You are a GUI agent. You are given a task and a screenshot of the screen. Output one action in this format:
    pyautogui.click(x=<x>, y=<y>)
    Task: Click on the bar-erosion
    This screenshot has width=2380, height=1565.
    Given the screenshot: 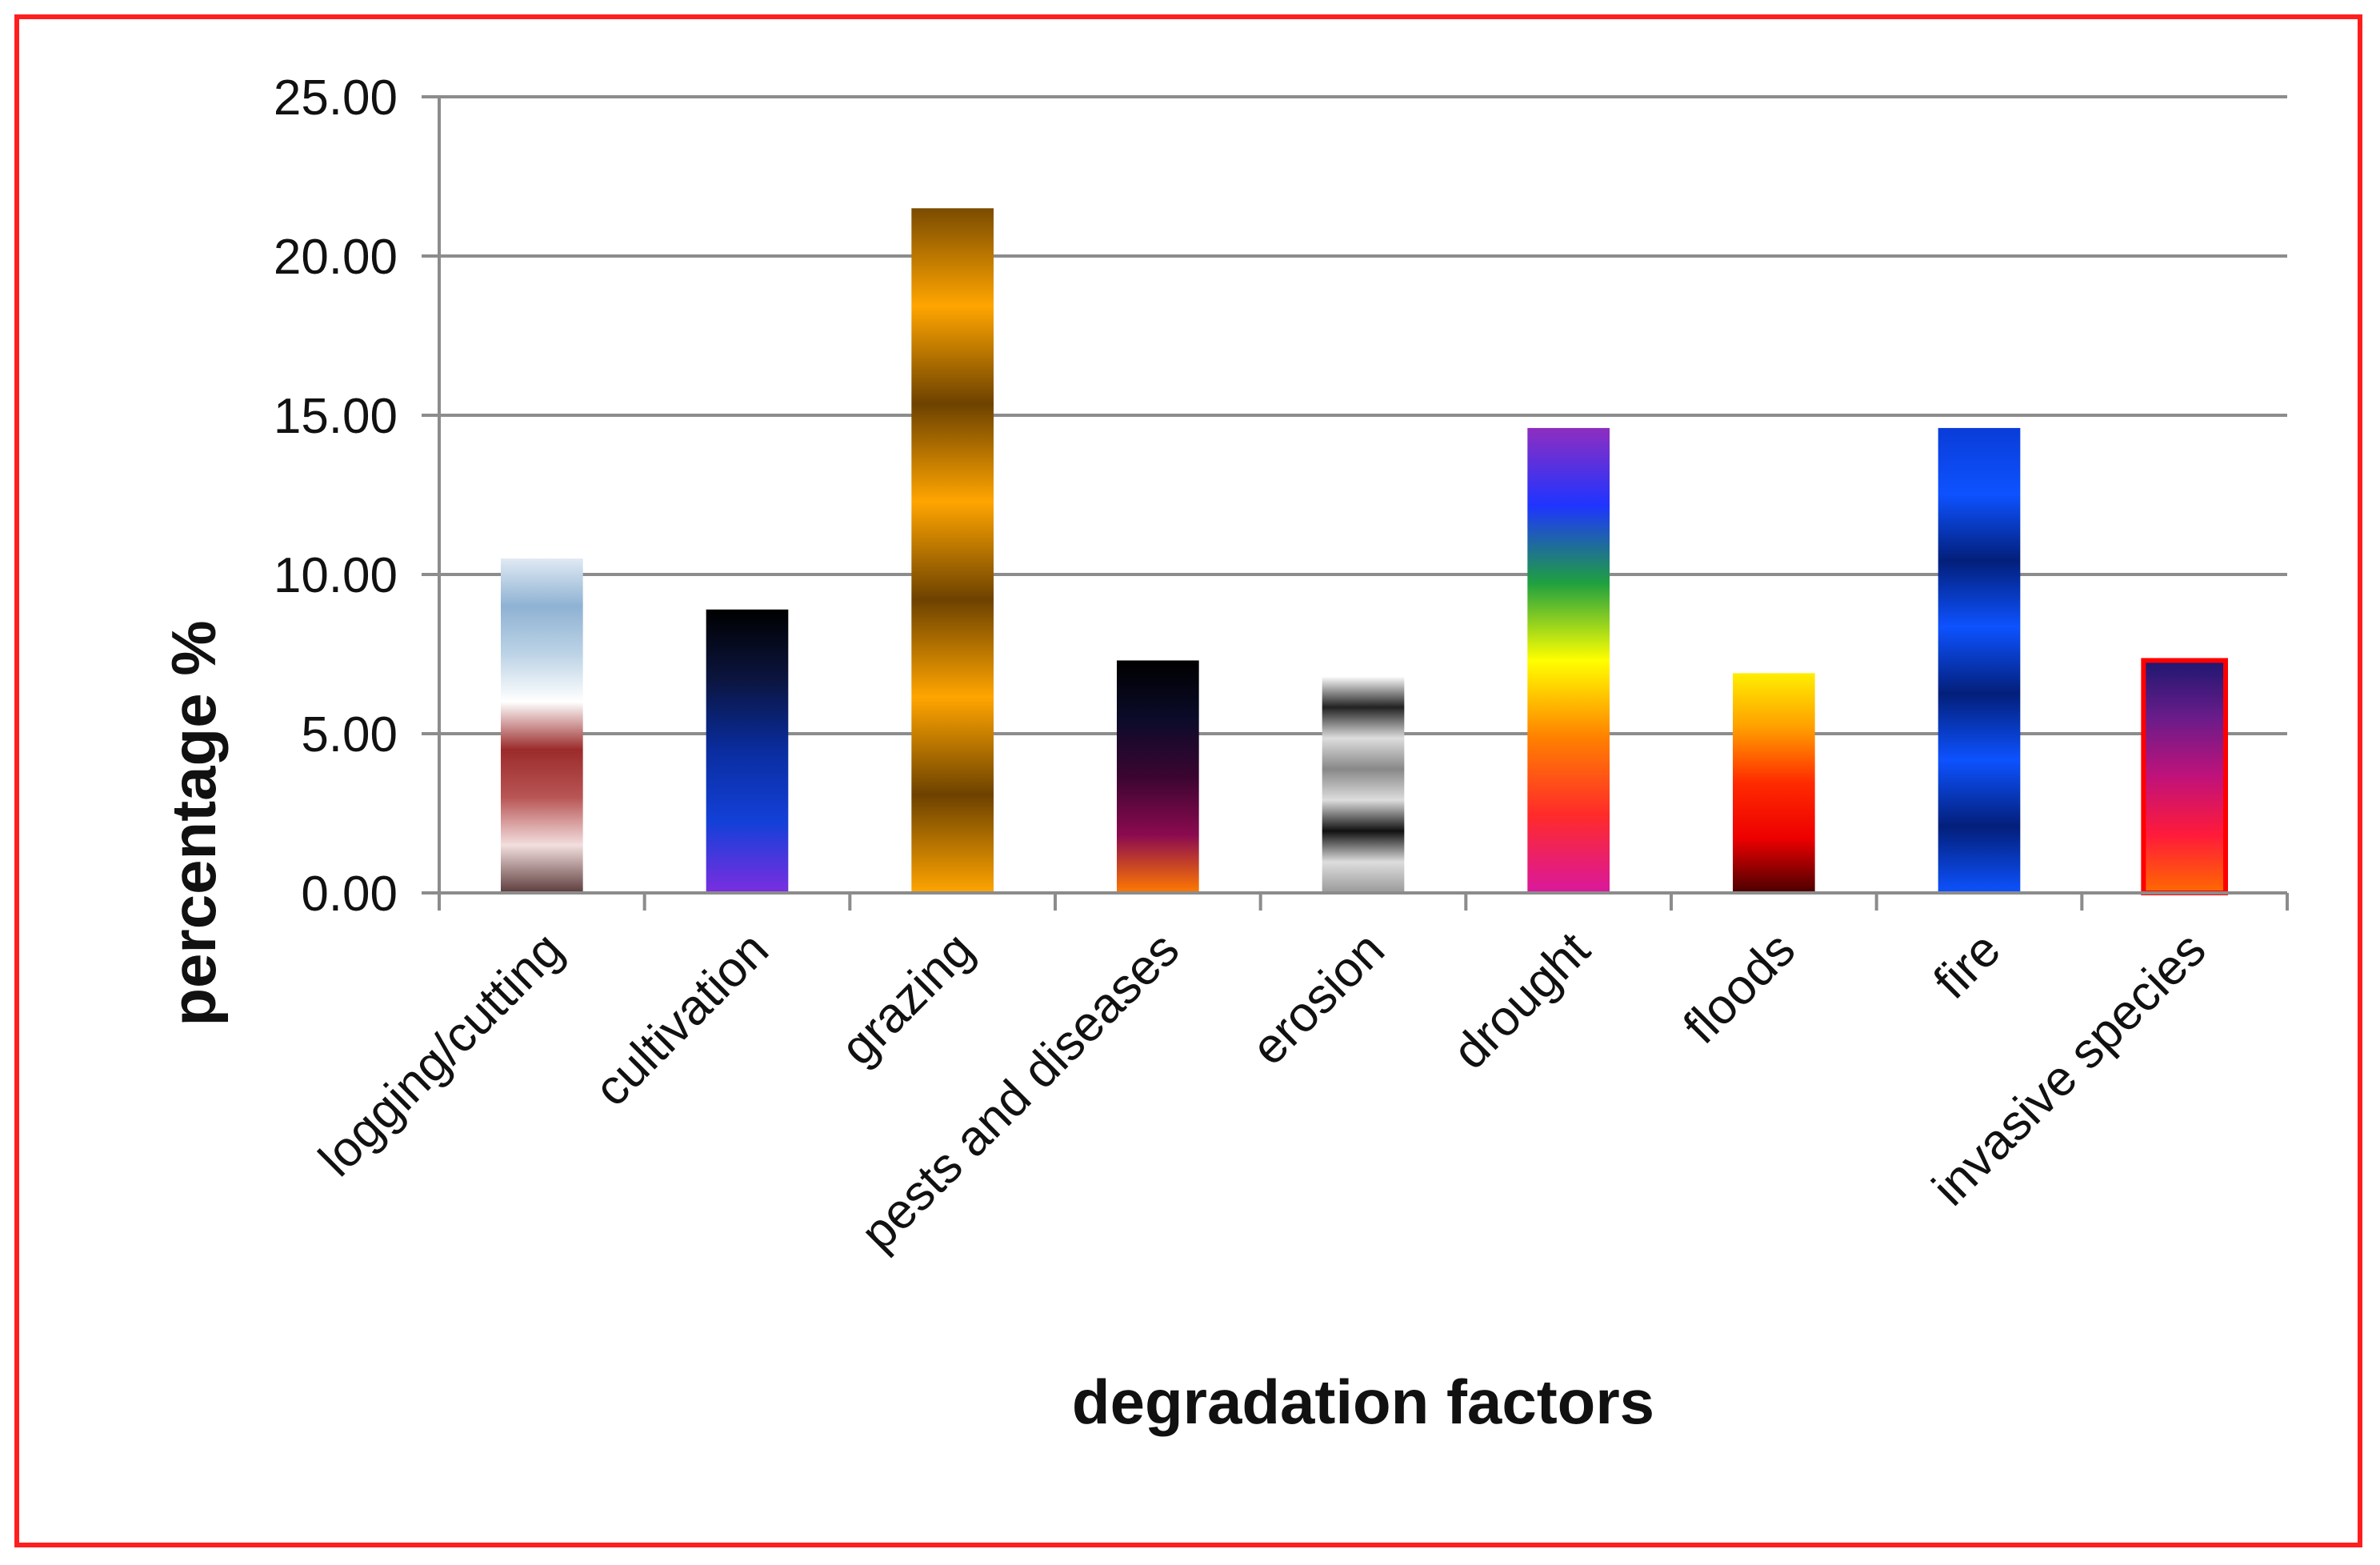 What is the action you would take?
    pyautogui.click(x=1363, y=784)
    